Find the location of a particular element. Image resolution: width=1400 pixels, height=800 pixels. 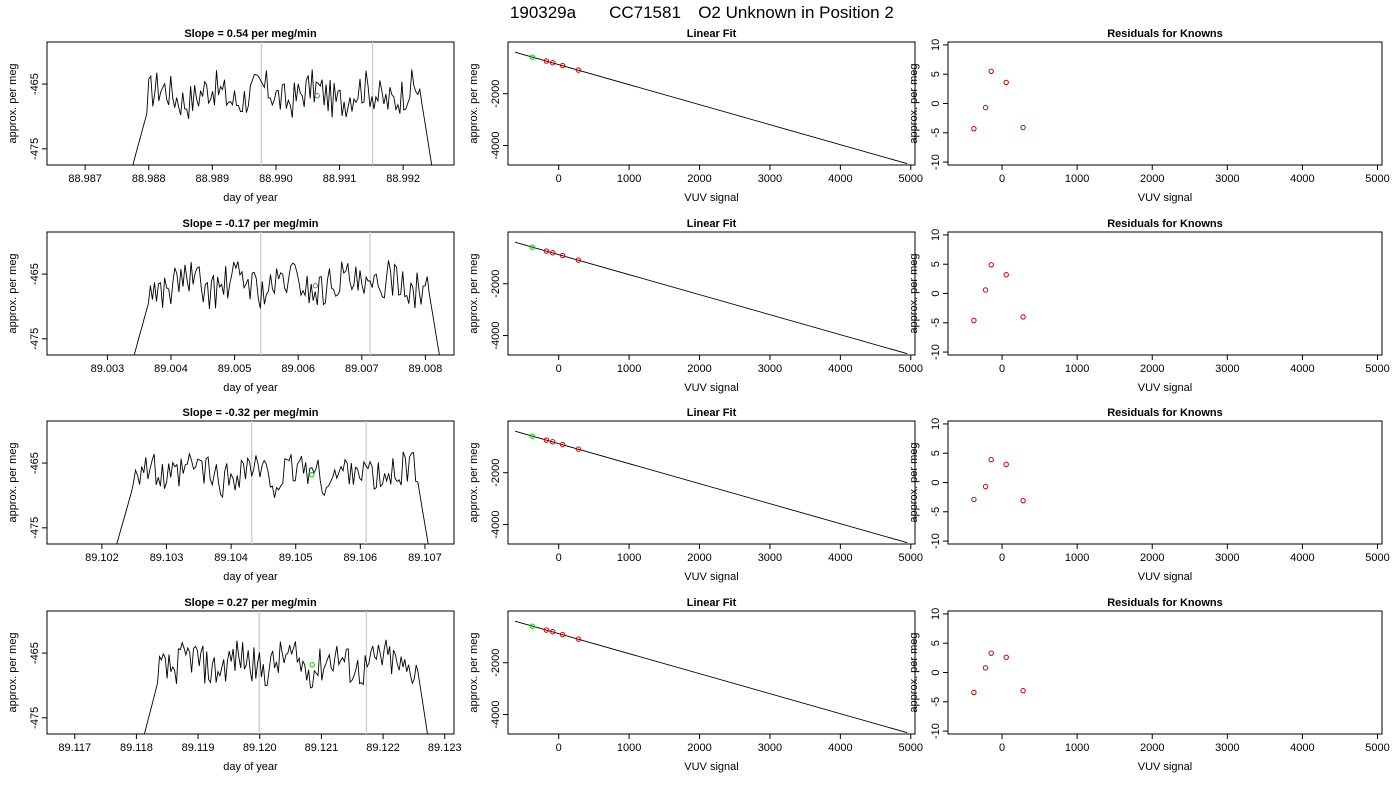

panel-title: Residuals for Knowns is located at coordinates (1165, 34).